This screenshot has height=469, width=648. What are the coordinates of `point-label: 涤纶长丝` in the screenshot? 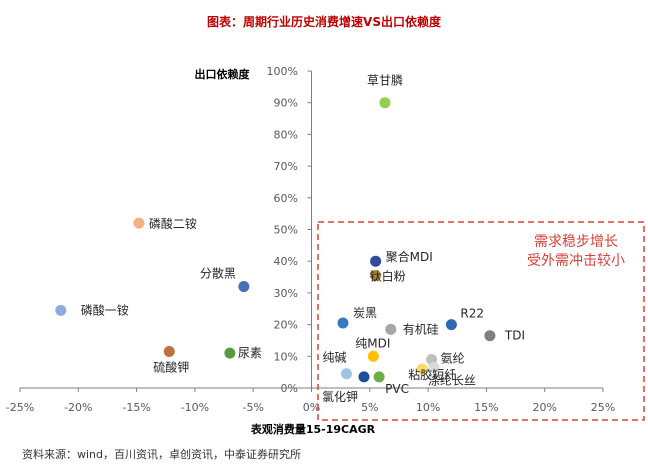 It's located at (452, 380).